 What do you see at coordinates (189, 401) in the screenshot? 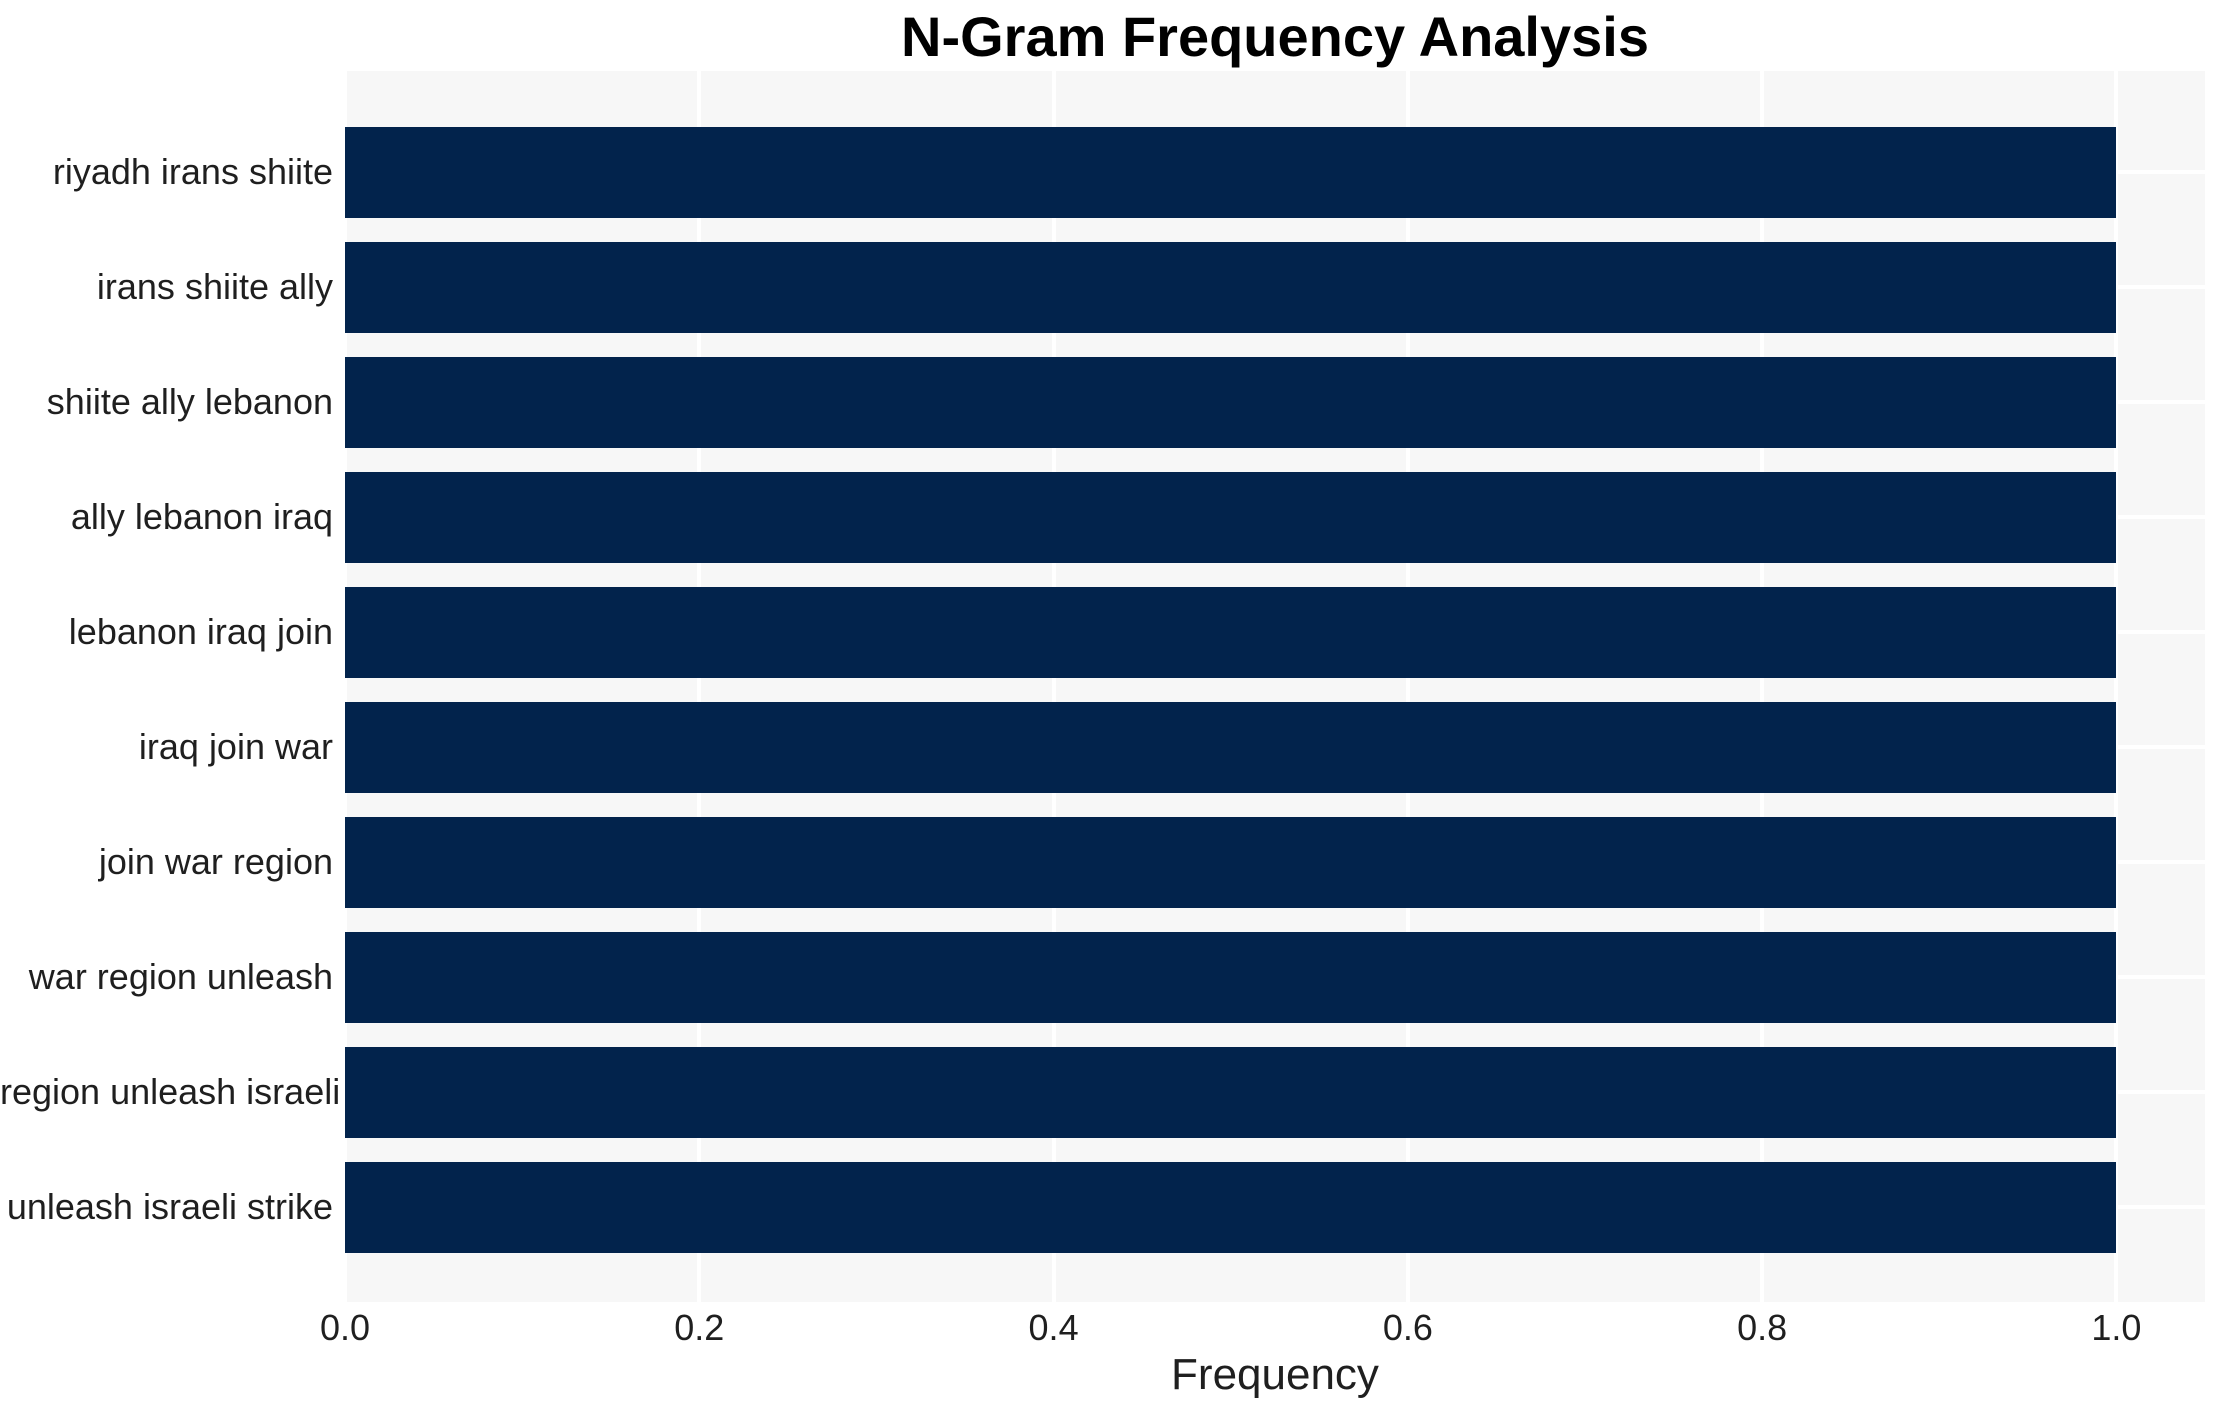
I see `y-axis-label: shiite ally lebanon` at bounding box center [189, 401].